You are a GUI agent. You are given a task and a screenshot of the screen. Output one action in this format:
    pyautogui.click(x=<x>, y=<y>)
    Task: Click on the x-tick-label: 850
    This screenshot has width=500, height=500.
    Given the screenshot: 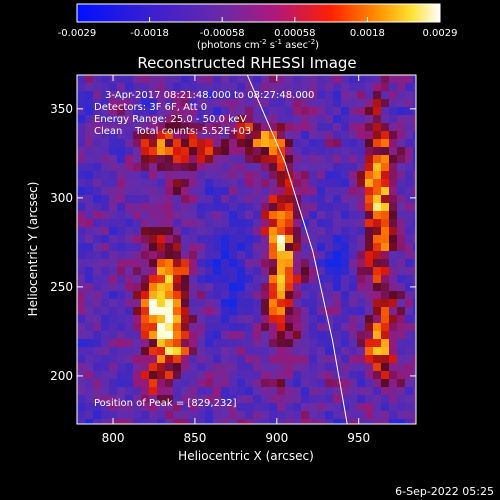 What is the action you would take?
    pyautogui.click(x=194, y=438)
    